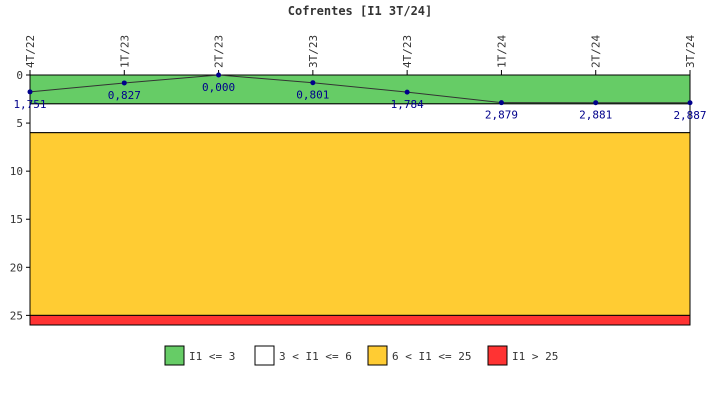 This screenshot has height=405, width=720. What do you see at coordinates (312, 95) in the screenshot?
I see `data-label: 0,801` at bounding box center [312, 95].